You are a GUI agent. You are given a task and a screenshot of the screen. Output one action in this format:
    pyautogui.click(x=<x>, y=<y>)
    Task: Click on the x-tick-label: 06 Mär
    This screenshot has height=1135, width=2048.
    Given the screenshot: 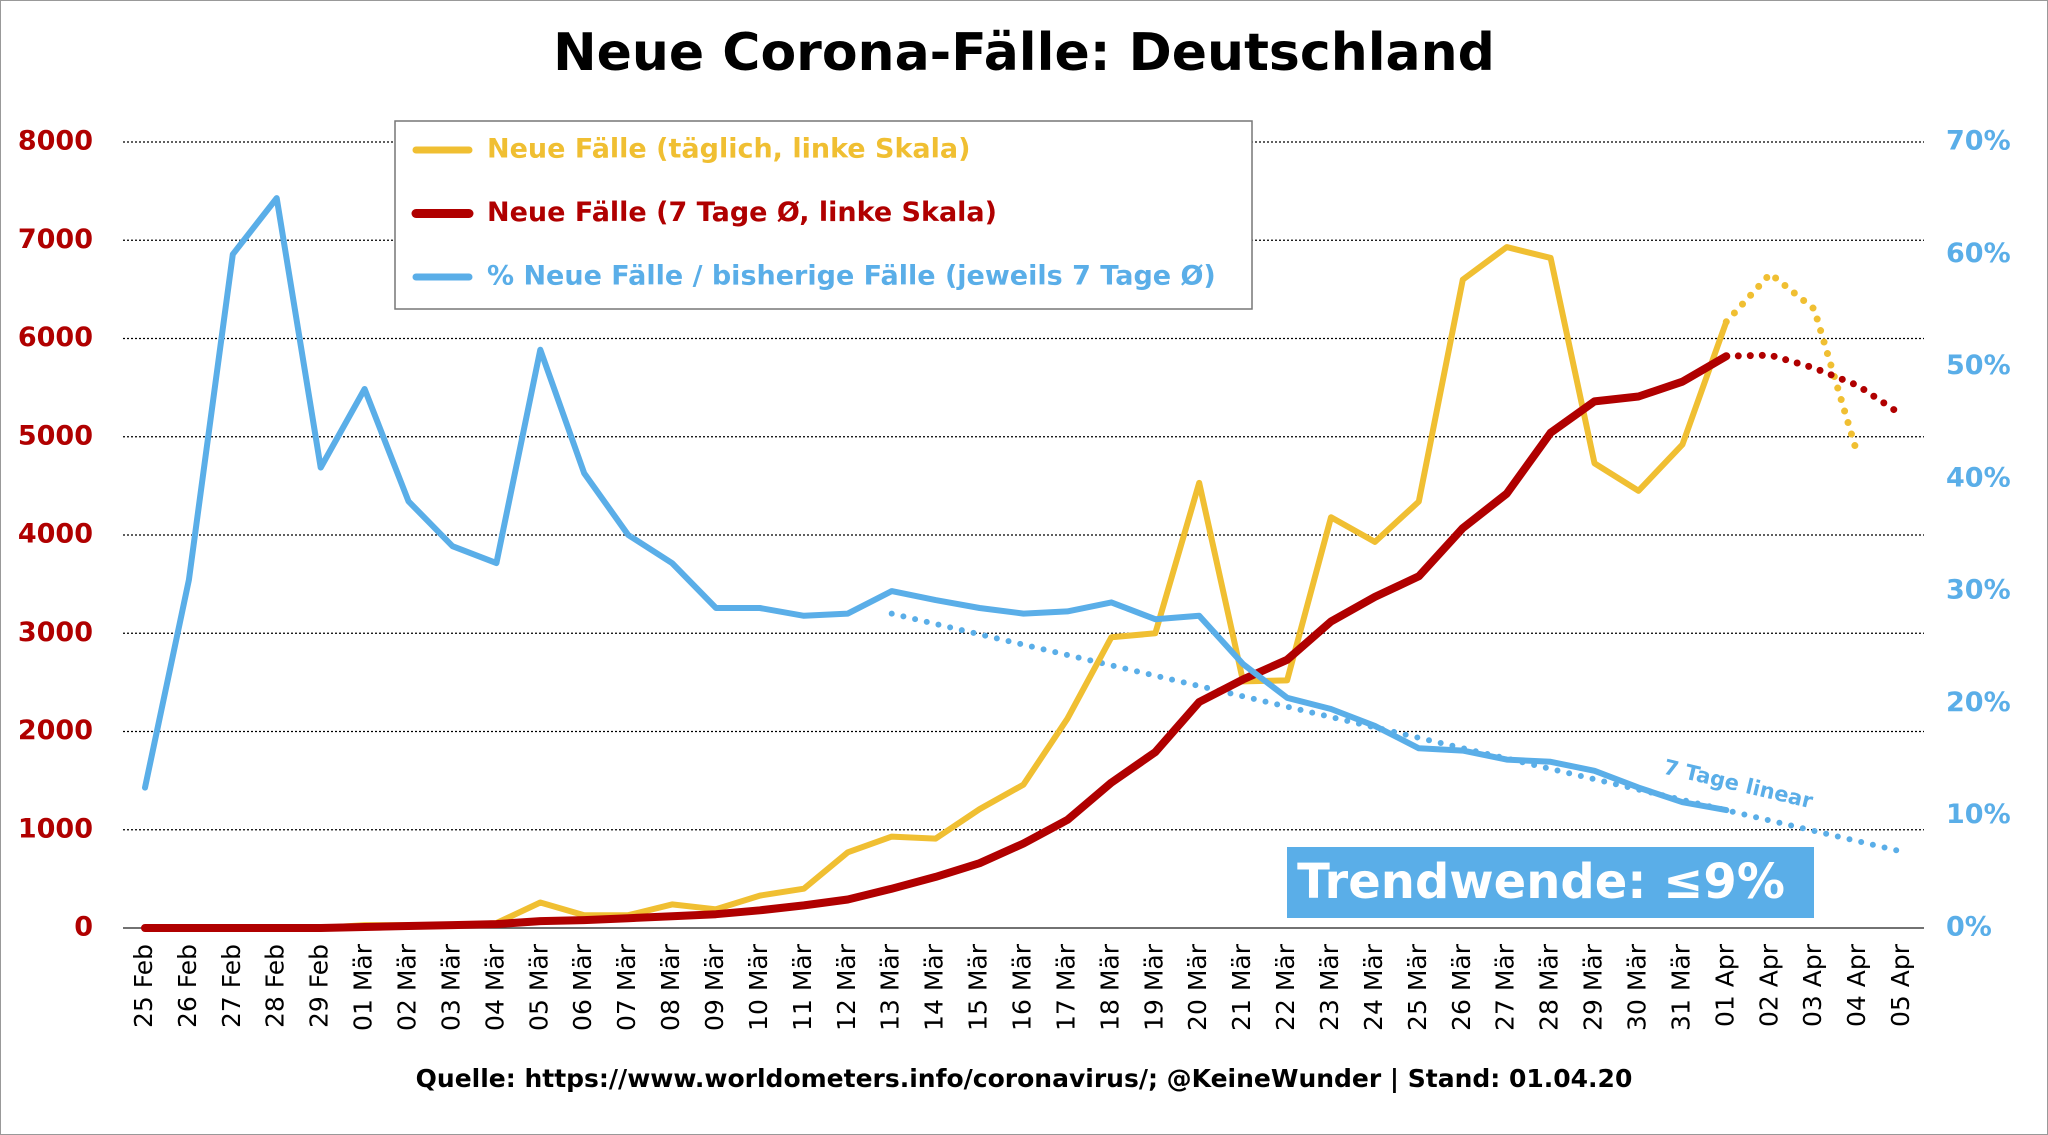 What is the action you would take?
    pyautogui.click(x=582, y=987)
    